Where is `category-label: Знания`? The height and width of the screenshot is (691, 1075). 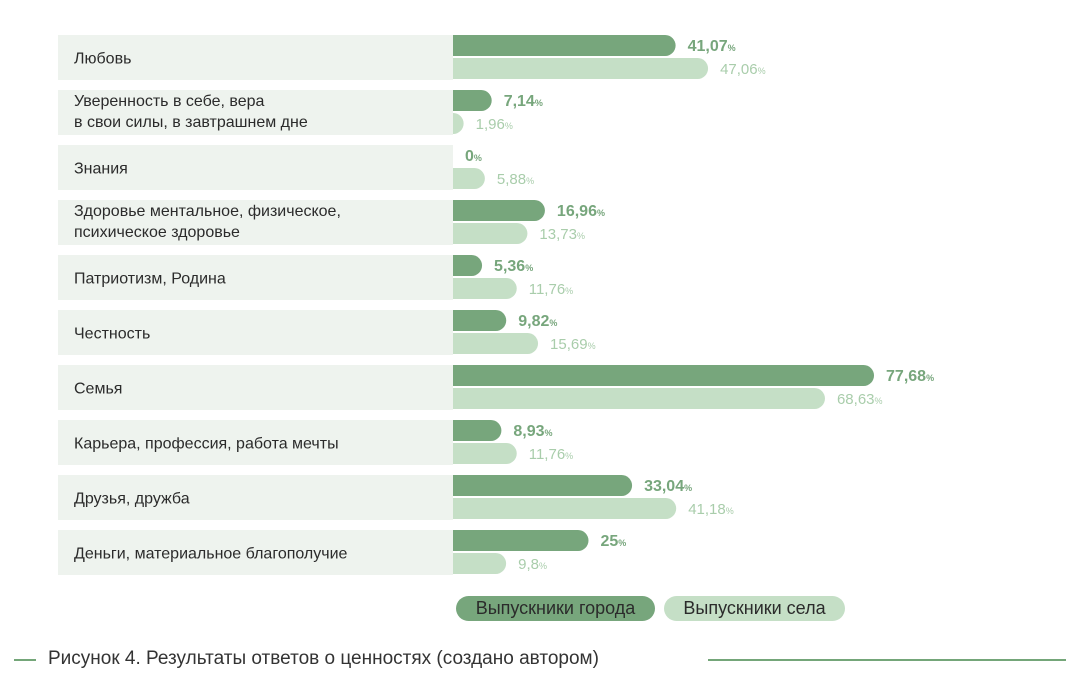
category-label: Знания is located at coordinates (101, 169).